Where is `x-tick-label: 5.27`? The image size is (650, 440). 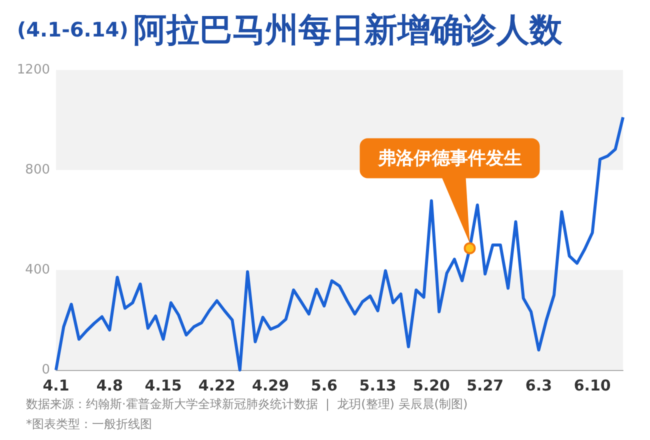
x-tick-label: 5.27 is located at coordinates (485, 385).